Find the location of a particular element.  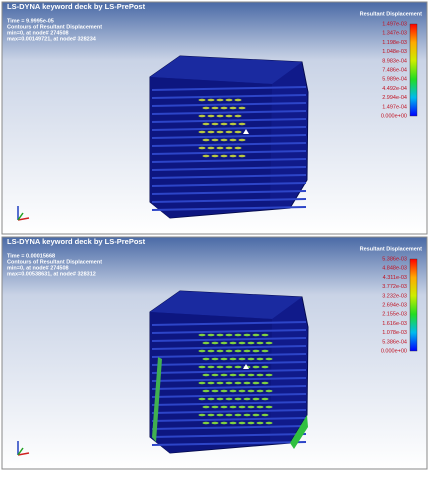

legend-label: 2.155e-03 is located at coordinates (394, 315).